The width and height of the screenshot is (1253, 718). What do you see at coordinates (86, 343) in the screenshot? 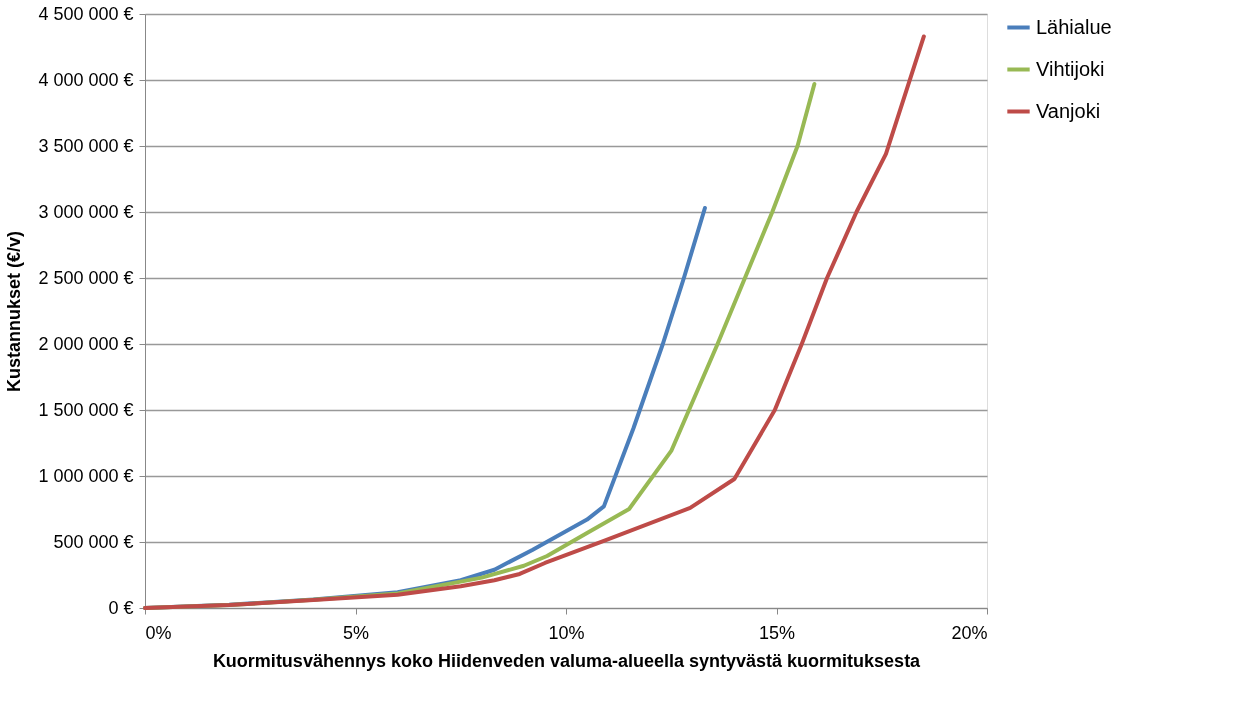
I see `y-tick-label: 2 000 000 €` at bounding box center [86, 343].